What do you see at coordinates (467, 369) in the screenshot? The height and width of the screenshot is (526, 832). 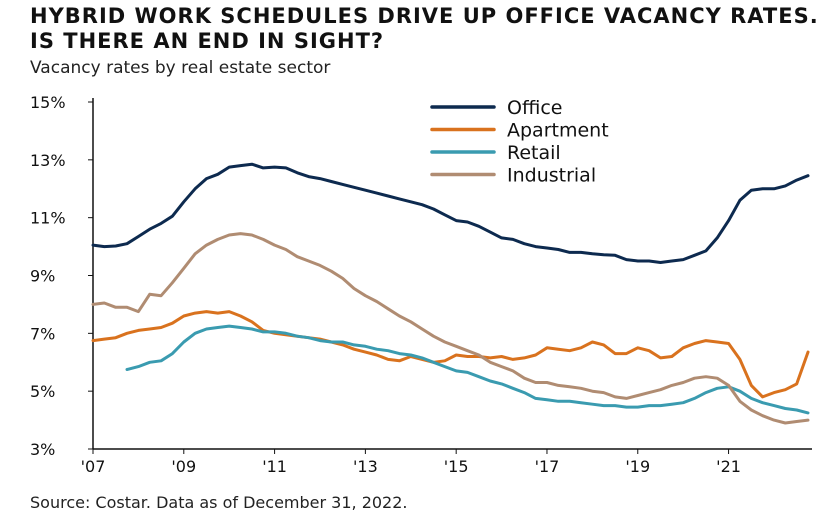 I see `series-line-retail` at bounding box center [467, 369].